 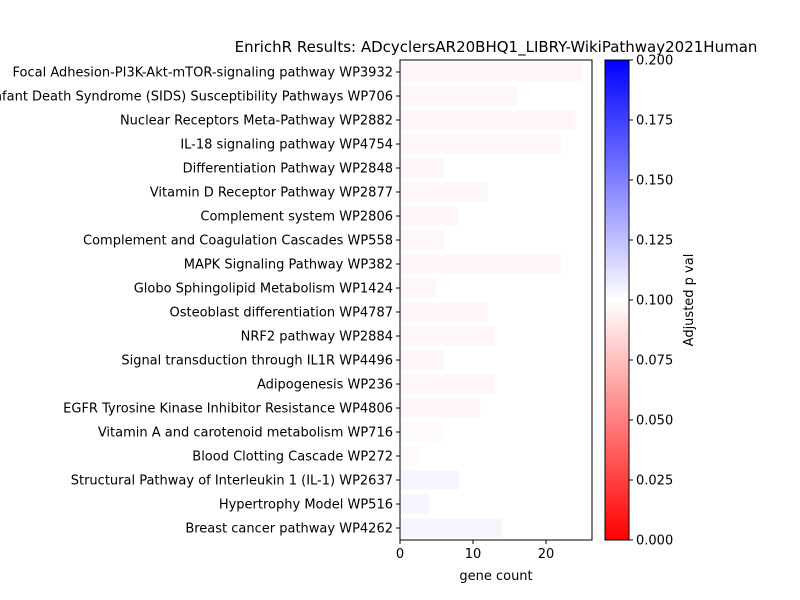 I want to click on y-tick-label: Complement system WP2806, so click(x=296, y=217).